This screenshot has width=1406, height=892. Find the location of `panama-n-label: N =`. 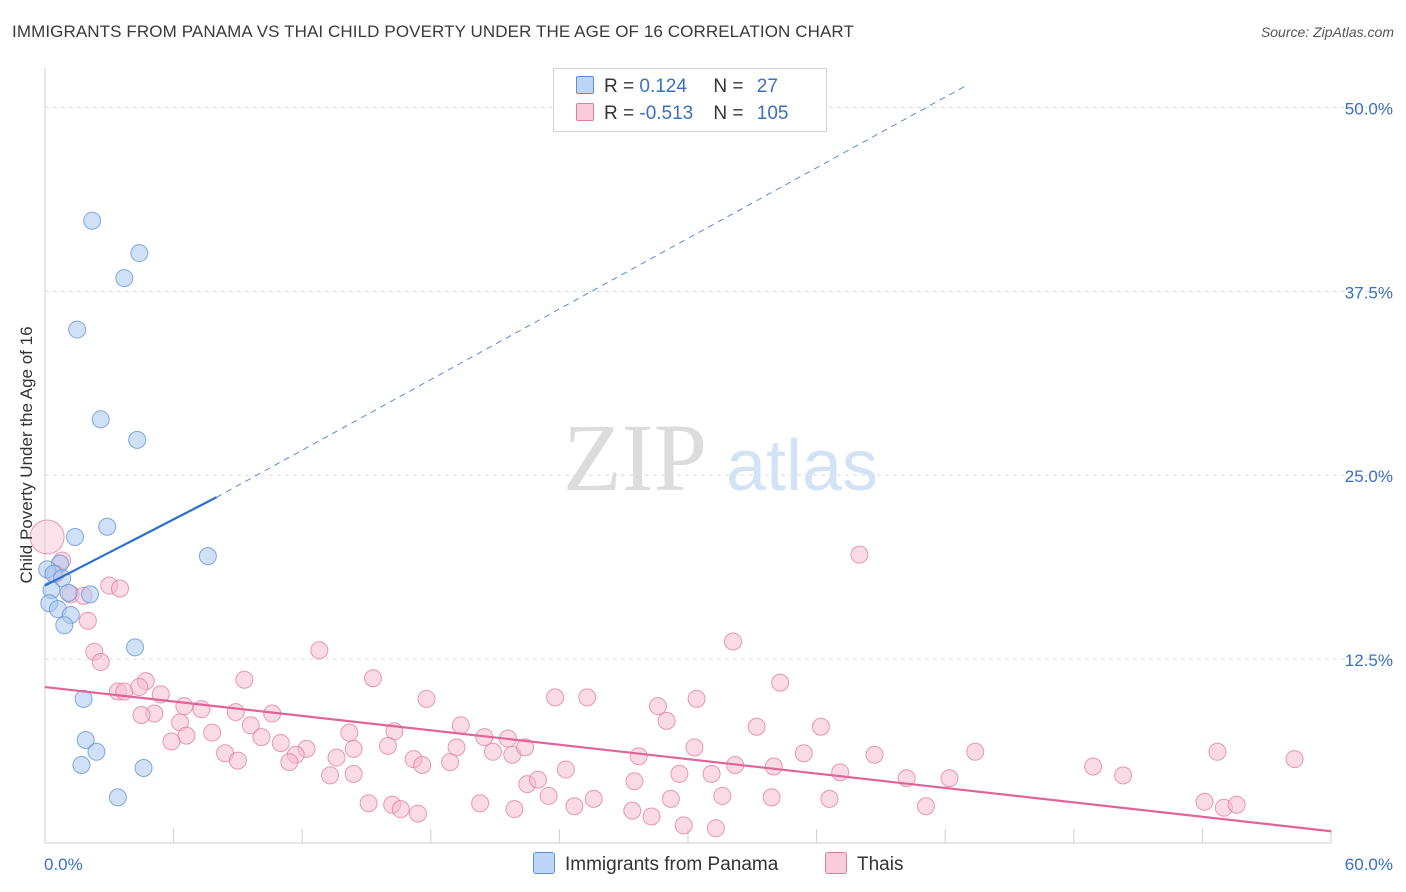

panama-n-label: N = is located at coordinates (731, 86).